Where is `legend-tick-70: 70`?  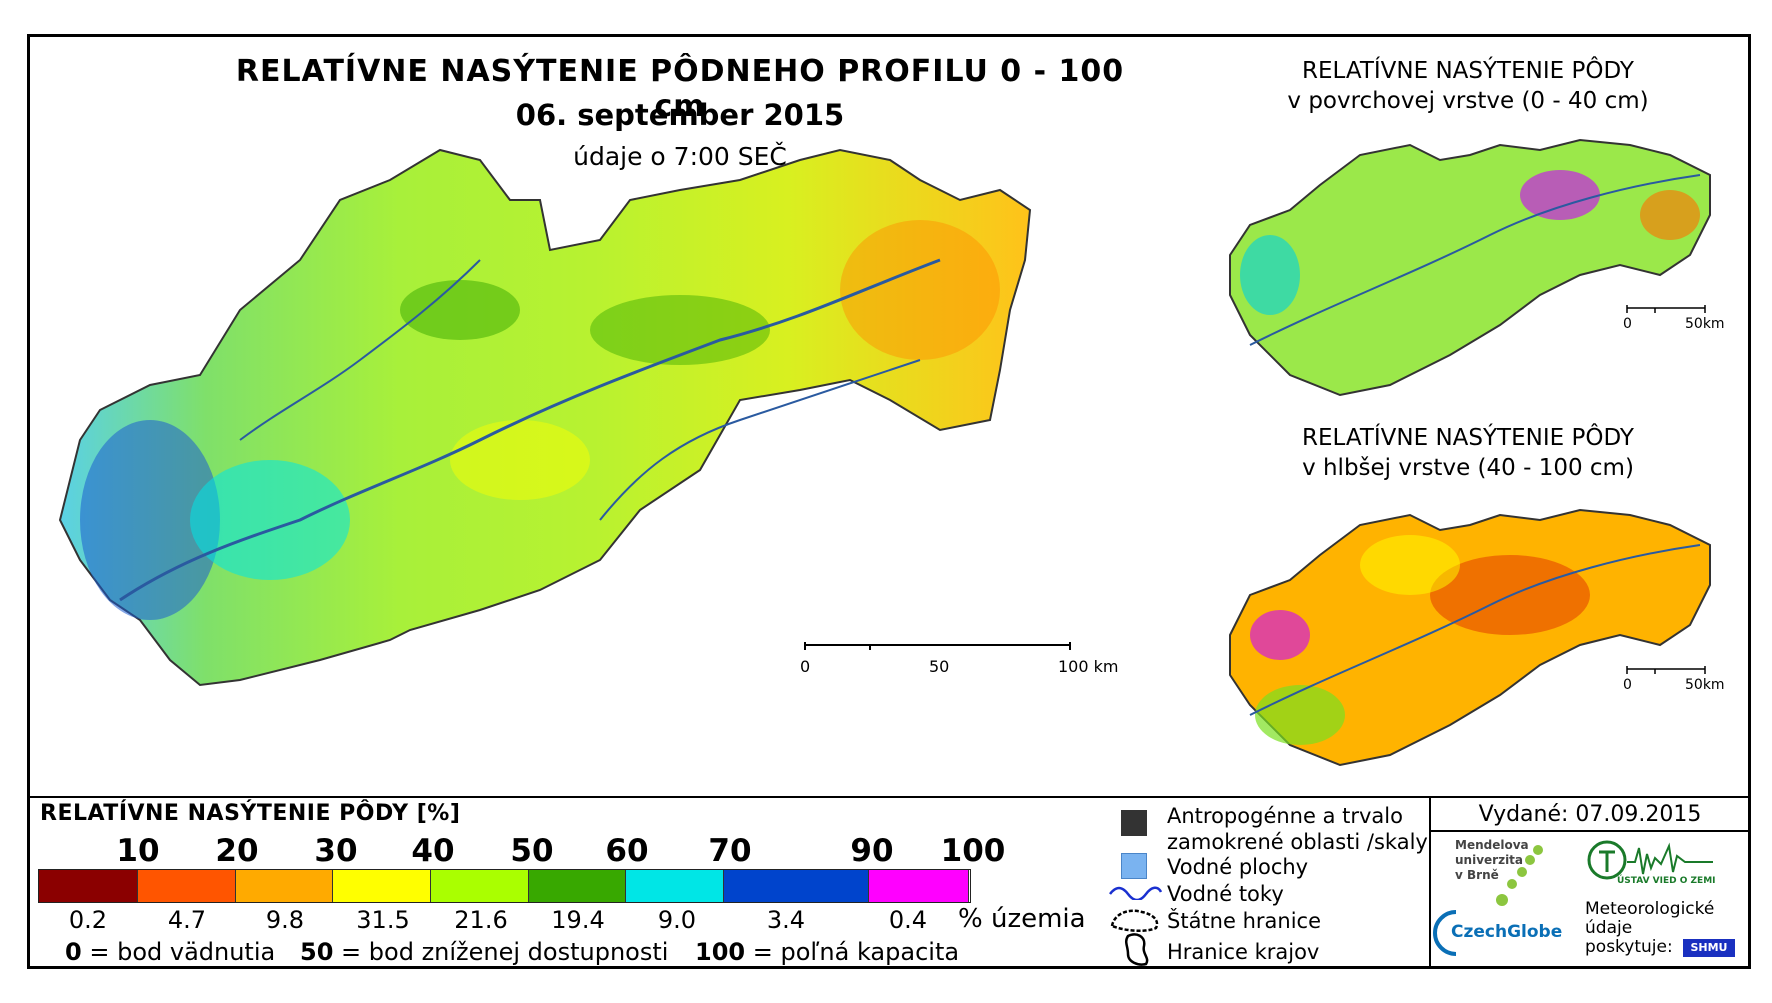 legend-tick-70: 70 is located at coordinates (730, 851).